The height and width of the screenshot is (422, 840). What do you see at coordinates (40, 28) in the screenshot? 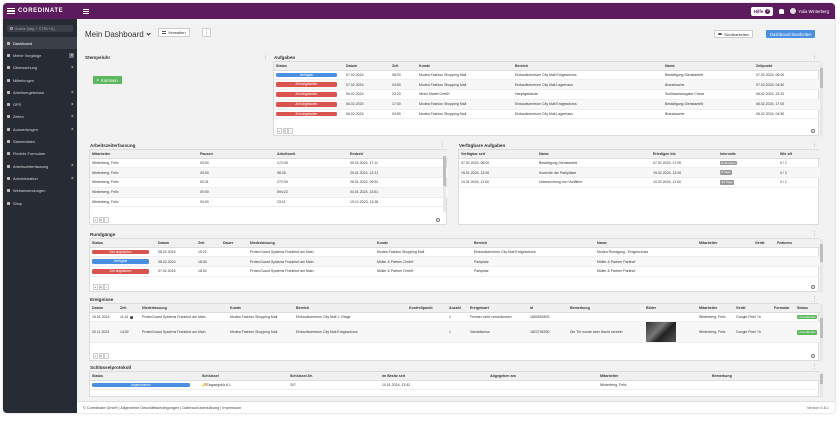
I see `search-input: Suche (strg + CTRL+K)` at bounding box center [40, 28].